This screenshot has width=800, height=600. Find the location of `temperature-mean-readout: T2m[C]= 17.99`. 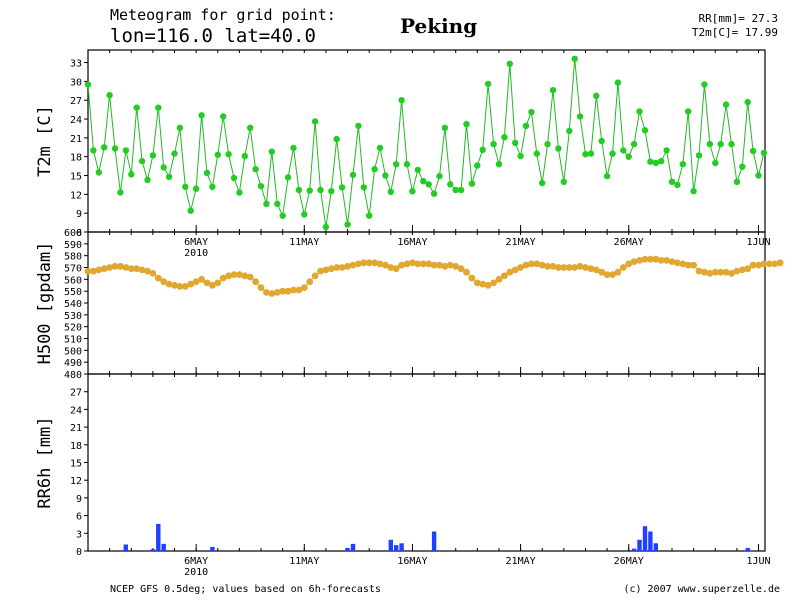

temperature-mean-readout: T2m[C]= 17.99 is located at coordinates (734, 32).